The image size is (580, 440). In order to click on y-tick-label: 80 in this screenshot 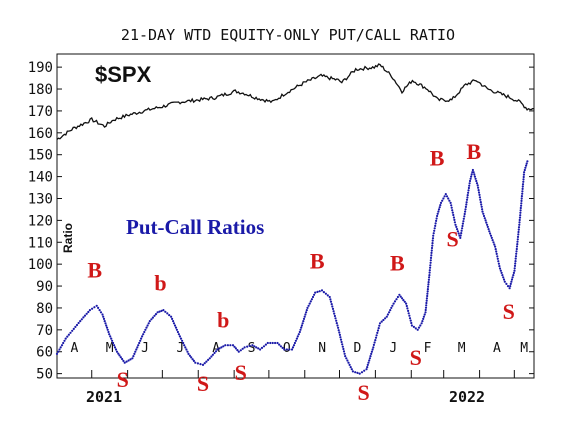, I will do `click(44, 309)`.